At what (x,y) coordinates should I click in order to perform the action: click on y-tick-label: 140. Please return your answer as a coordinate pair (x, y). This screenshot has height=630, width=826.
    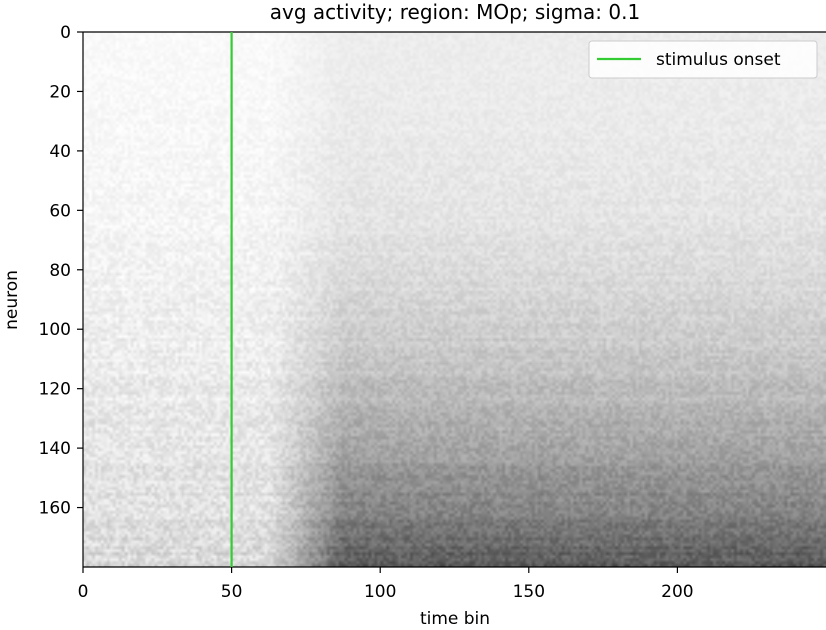
    Looking at the image, I should click on (55, 449).